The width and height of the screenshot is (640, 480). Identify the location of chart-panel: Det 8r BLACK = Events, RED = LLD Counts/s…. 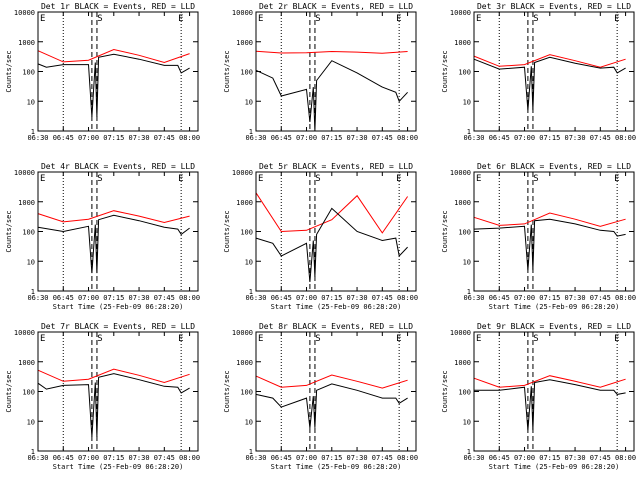
(320, 396).